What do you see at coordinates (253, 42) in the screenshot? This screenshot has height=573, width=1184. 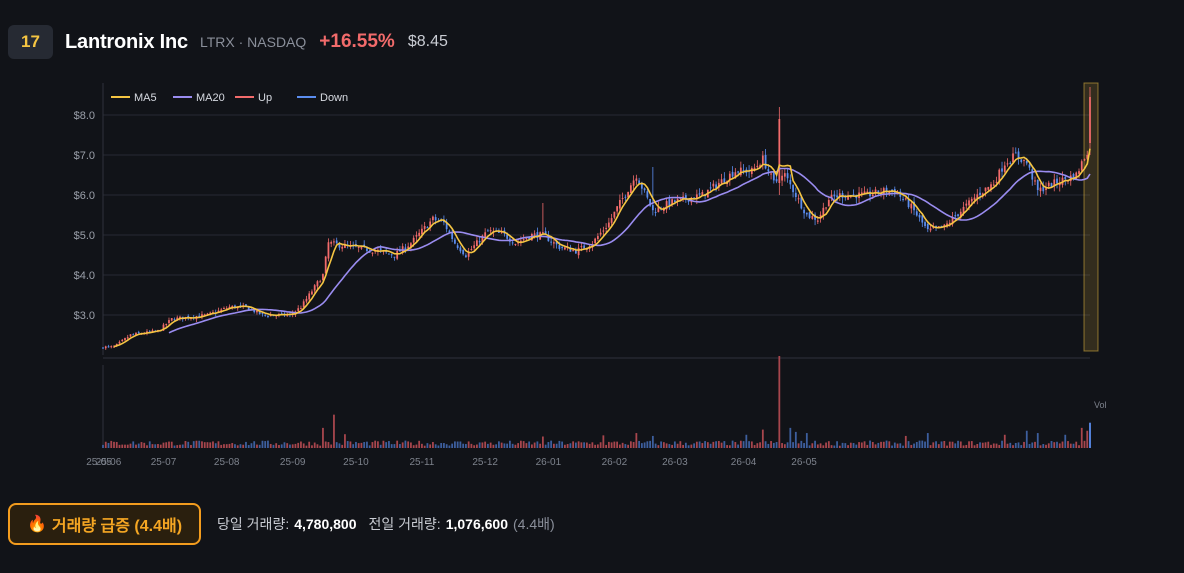 I see `ticker-exchange: LTRX · NASDAQ` at bounding box center [253, 42].